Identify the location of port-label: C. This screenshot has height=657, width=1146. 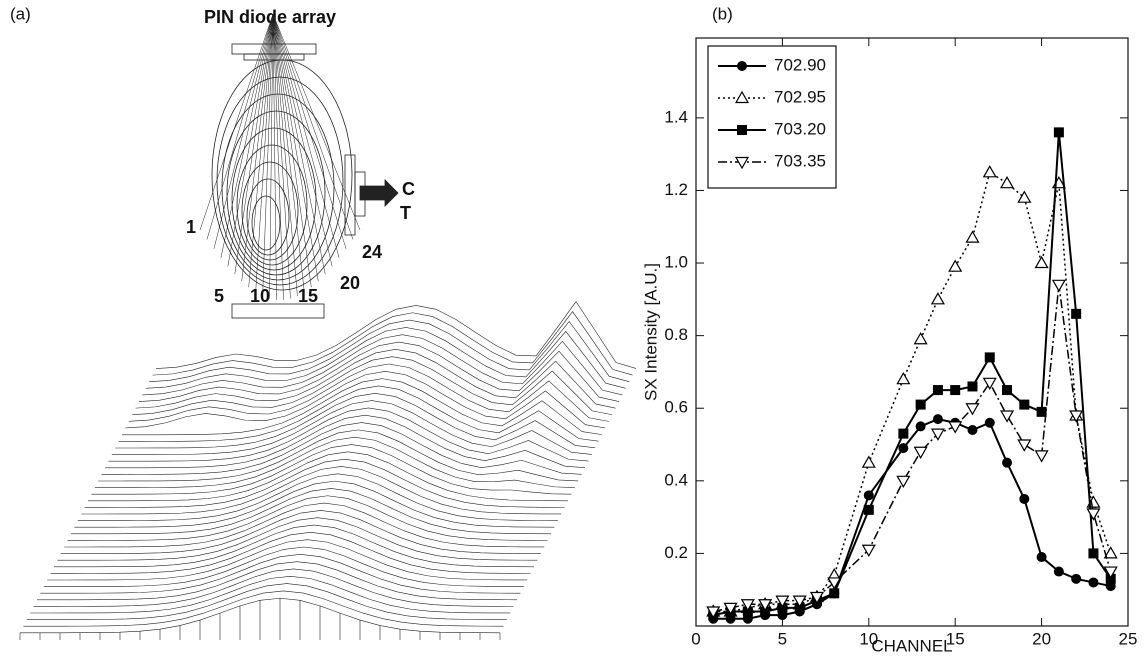
(408, 189).